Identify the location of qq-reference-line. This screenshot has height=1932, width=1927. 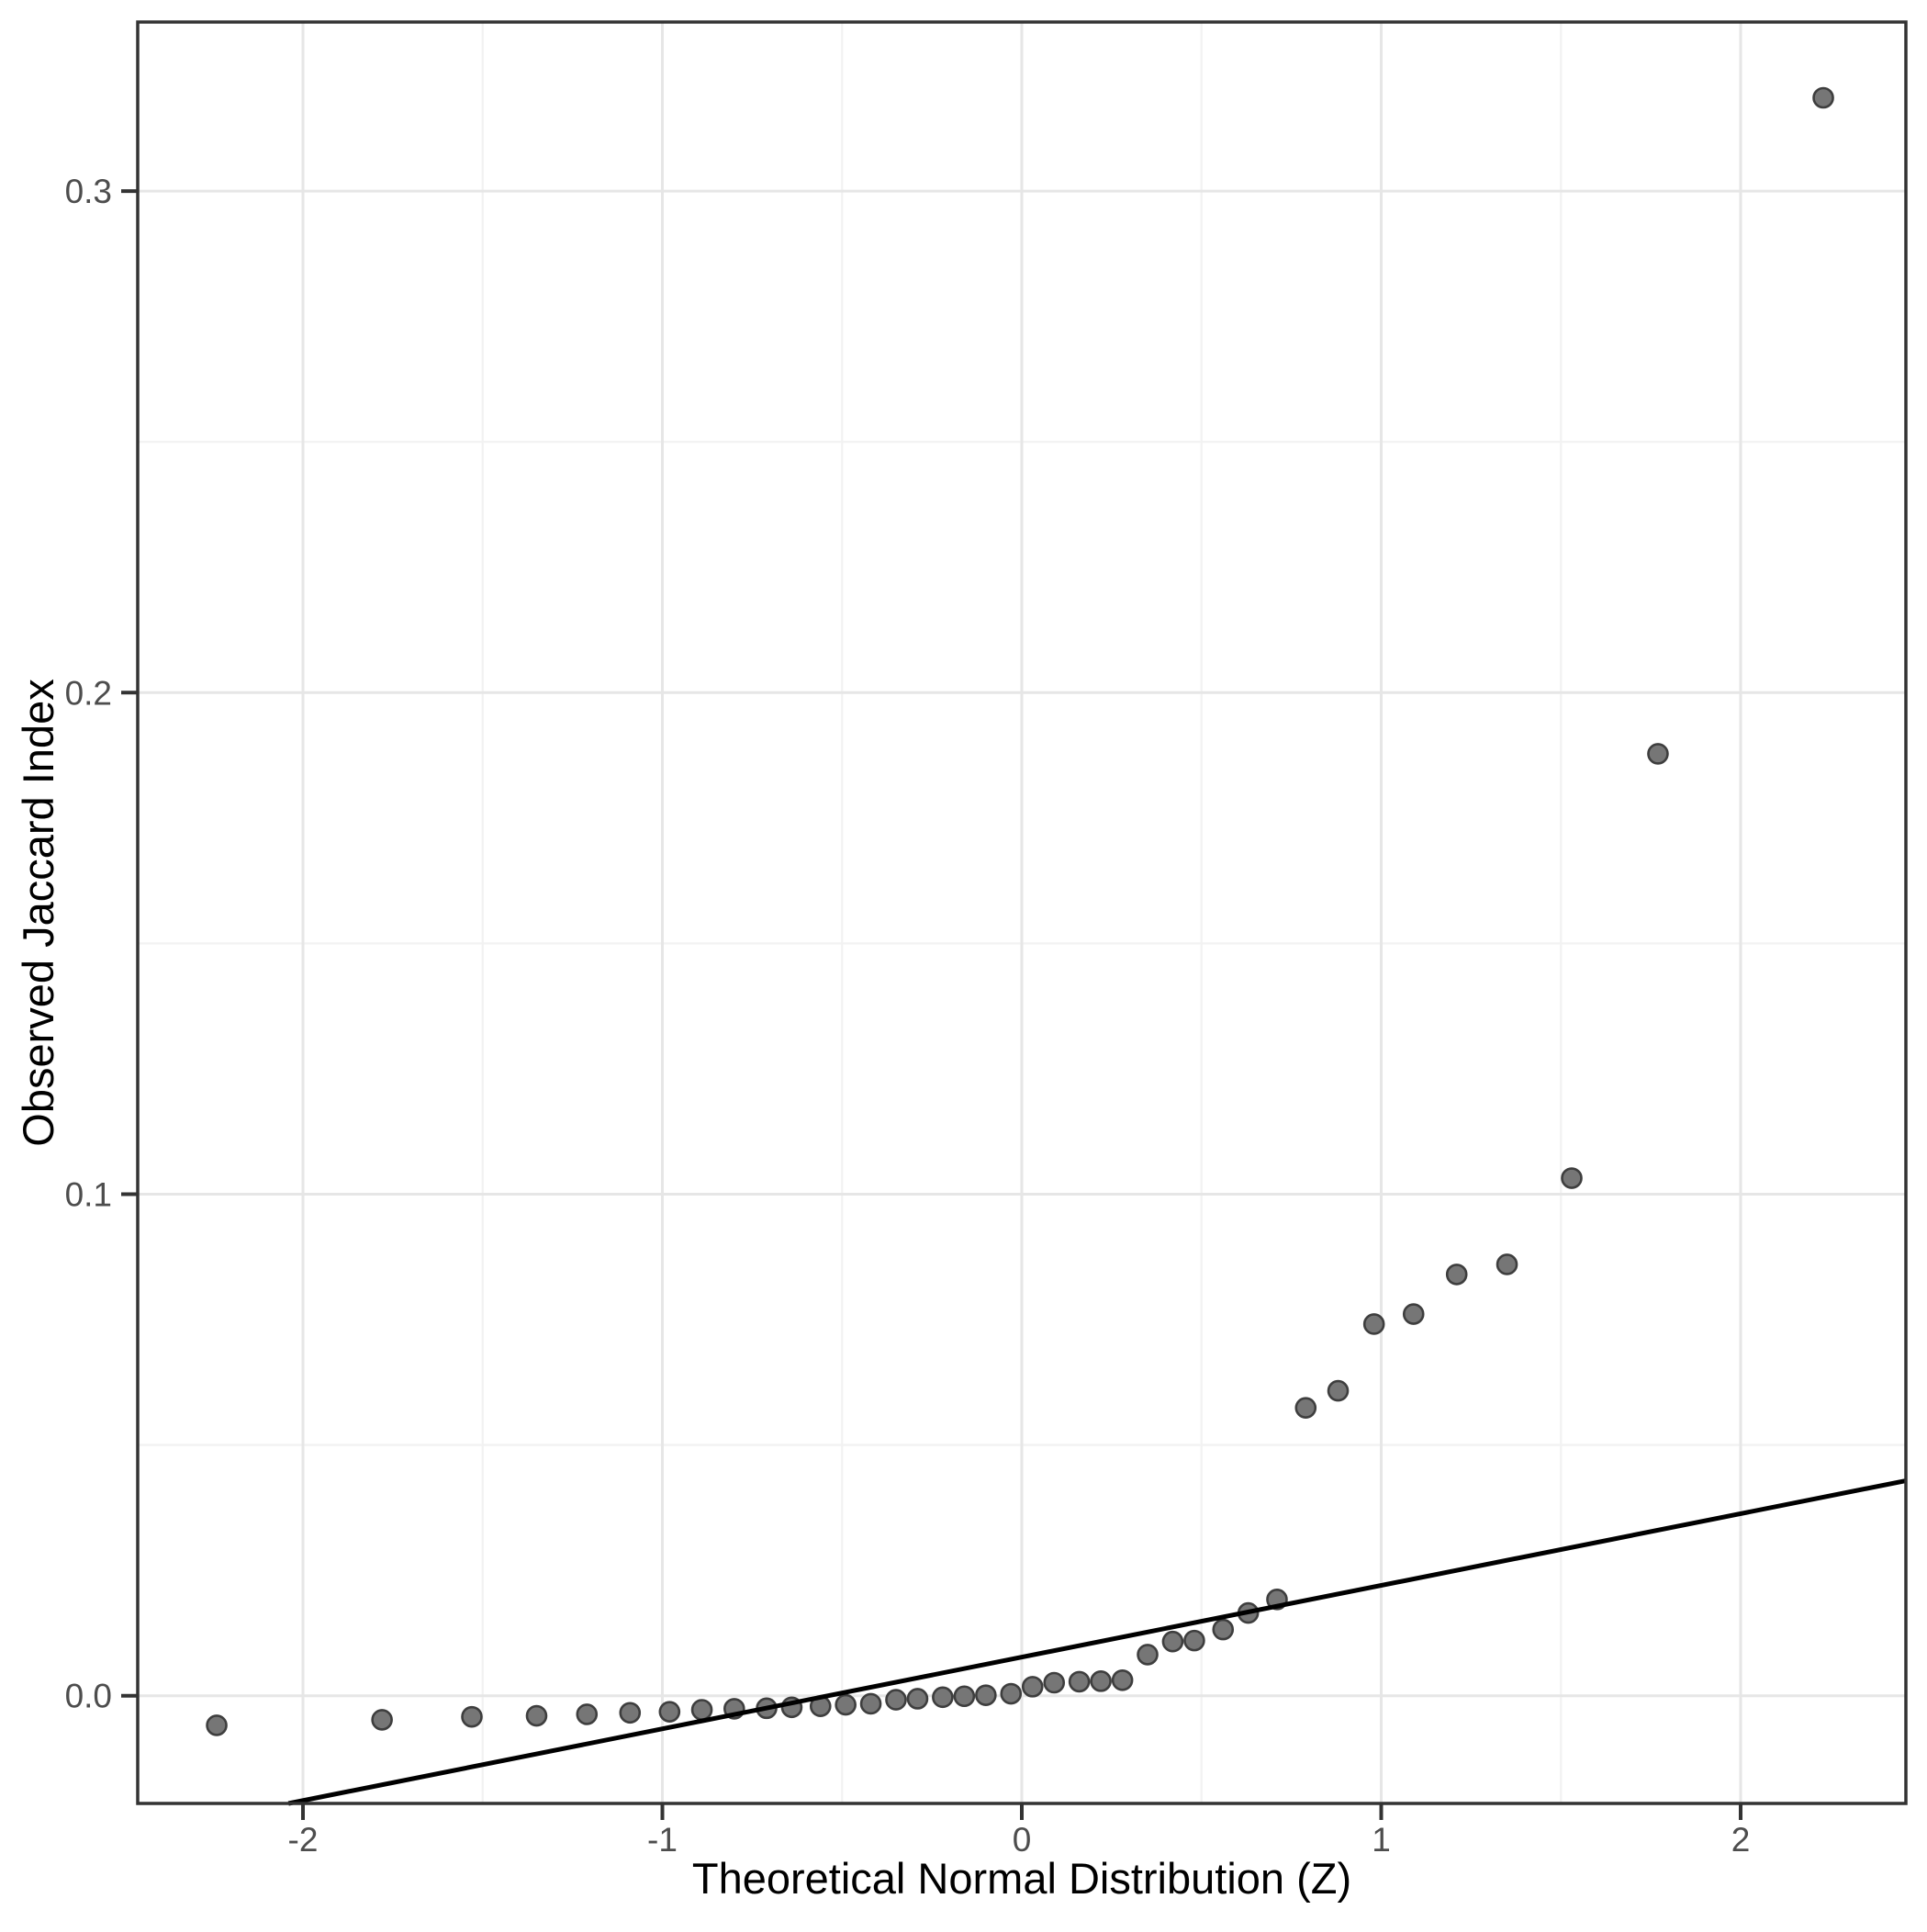
(1097, 1642).